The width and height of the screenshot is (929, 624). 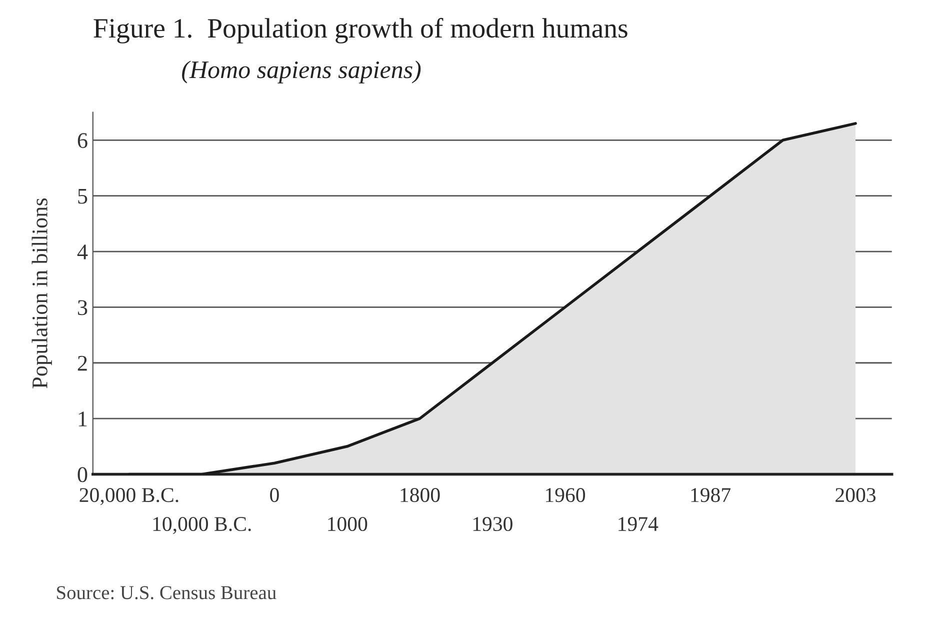 I want to click on x-tick-label: 1987, so click(x=710, y=495).